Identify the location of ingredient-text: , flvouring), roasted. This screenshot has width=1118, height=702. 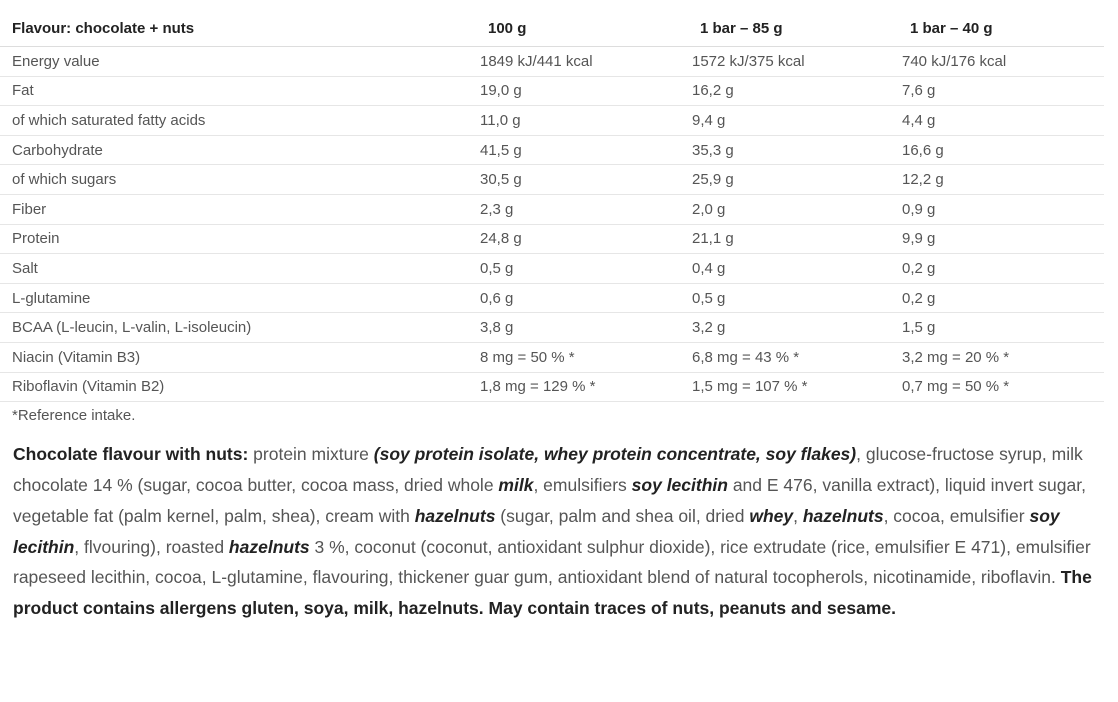
(151, 546).